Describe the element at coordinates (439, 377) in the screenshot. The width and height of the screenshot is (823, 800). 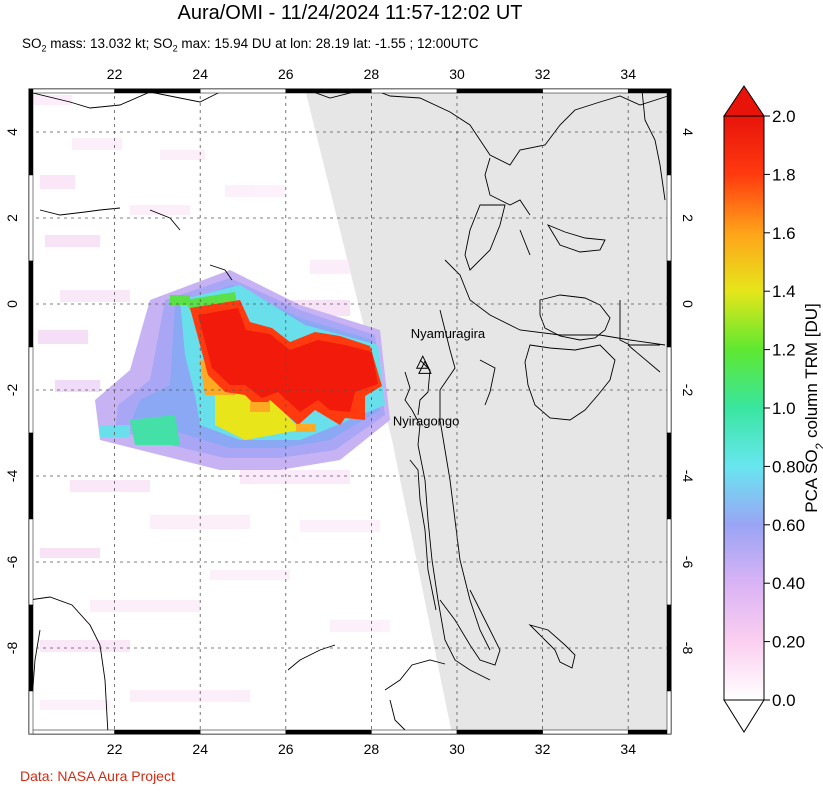
I see `volcano-markers: Nyamuragira Nyiragongo` at that location.